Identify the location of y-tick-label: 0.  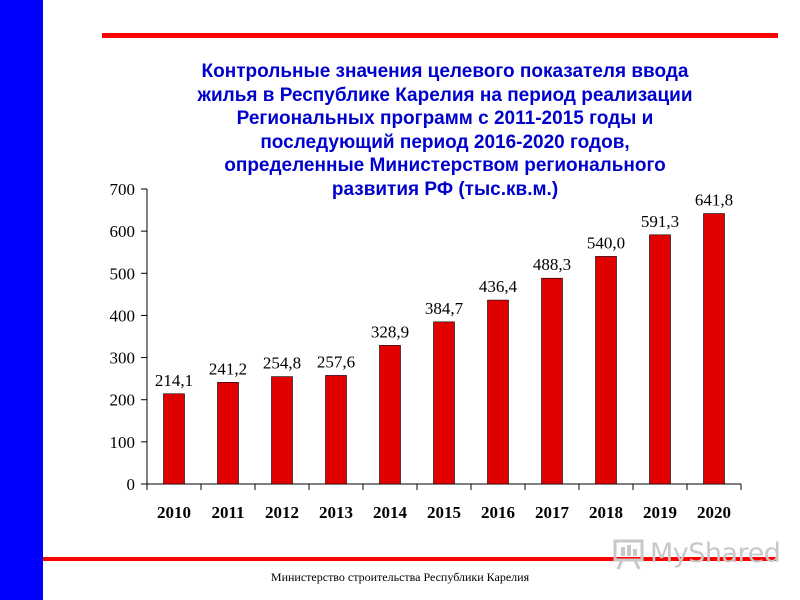
(131, 484).